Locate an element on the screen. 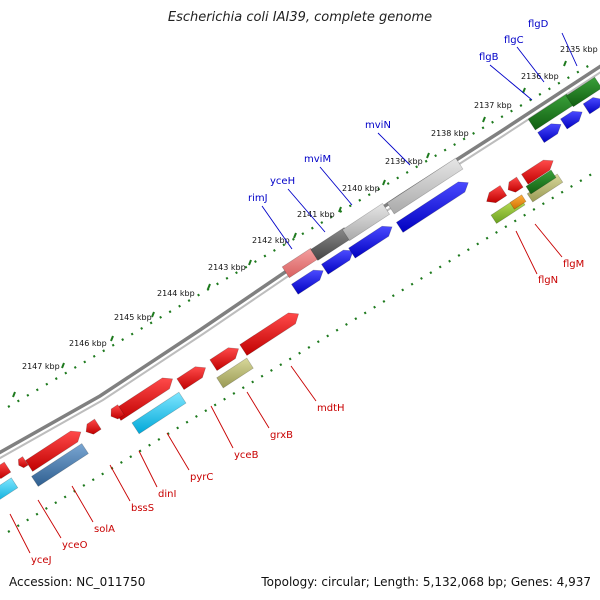  gene-flgm-r is located at coordinates (515, 184).